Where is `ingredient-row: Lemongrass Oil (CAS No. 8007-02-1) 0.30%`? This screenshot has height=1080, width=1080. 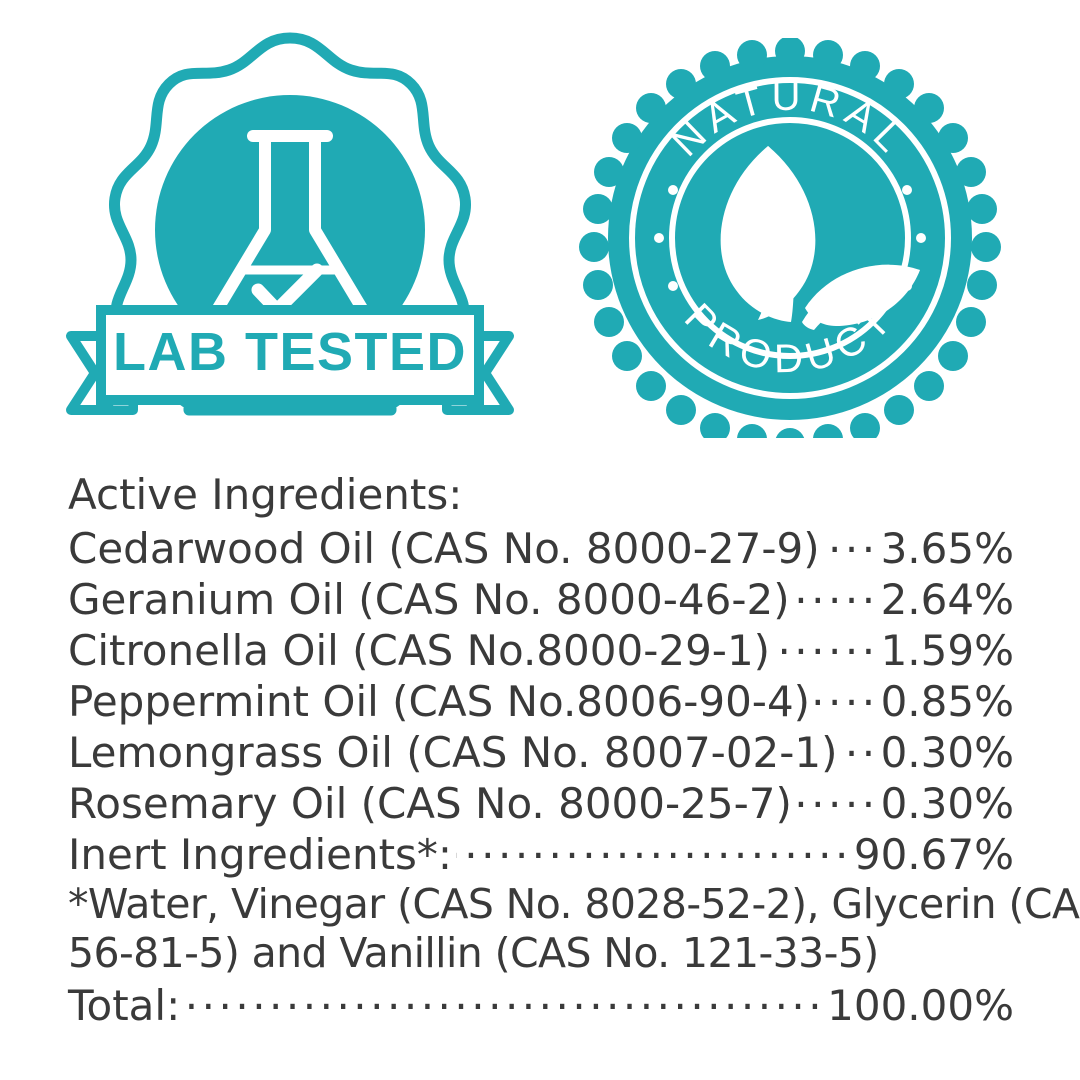
ingredient-row: Lemongrass Oil (CAS No. 8007-02-1) 0.30% is located at coordinates (541, 751).